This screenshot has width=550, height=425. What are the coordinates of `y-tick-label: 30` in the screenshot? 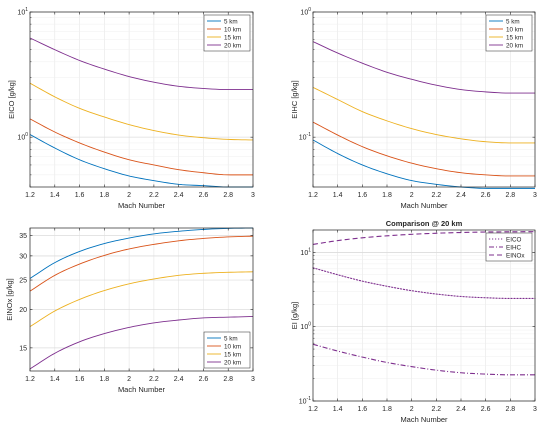 It's located at (23, 256).